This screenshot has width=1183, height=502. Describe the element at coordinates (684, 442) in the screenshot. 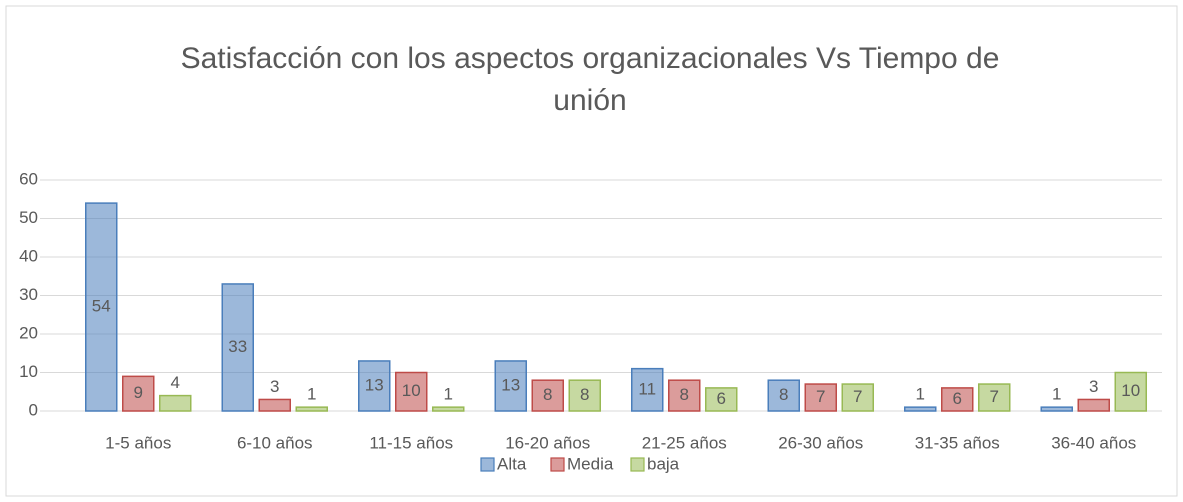

I see `x-tick-label: 21-25 años` at that location.